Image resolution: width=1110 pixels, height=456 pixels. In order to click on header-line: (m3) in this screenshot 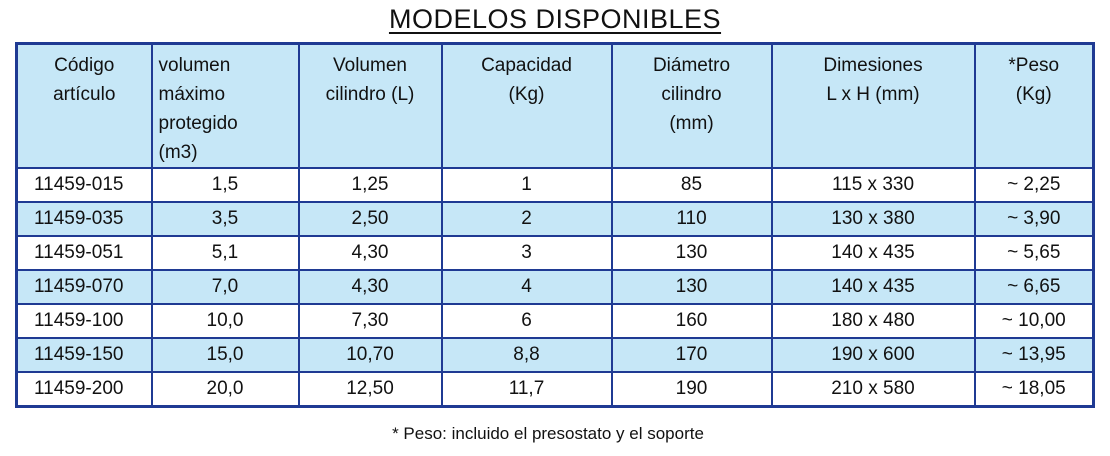, I will do `click(178, 152)`.